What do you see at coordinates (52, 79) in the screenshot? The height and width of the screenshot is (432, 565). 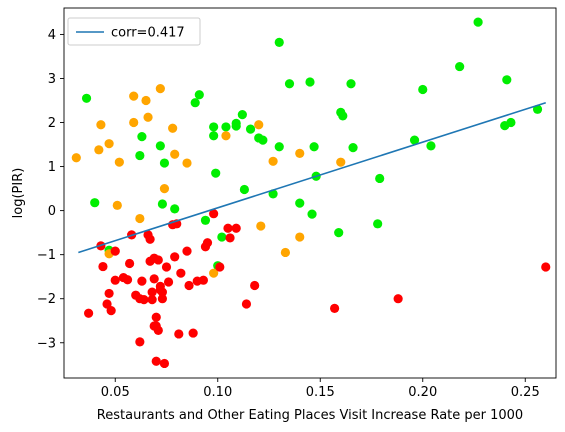 I see `y-tick-label: 3` at bounding box center [52, 79].